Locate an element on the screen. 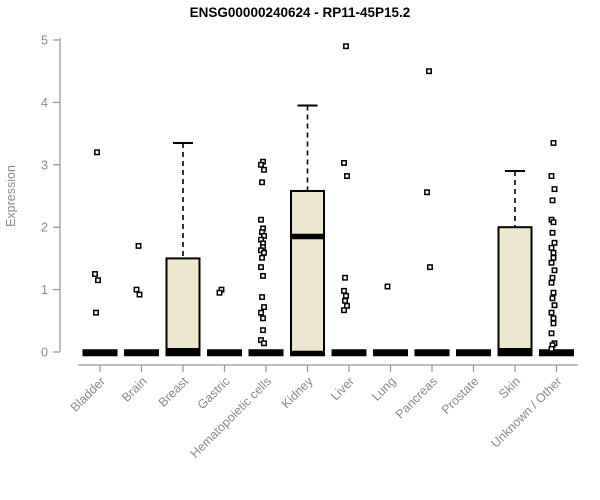 The image size is (600, 500). x-tick-label: Gastric is located at coordinates (214, 393).